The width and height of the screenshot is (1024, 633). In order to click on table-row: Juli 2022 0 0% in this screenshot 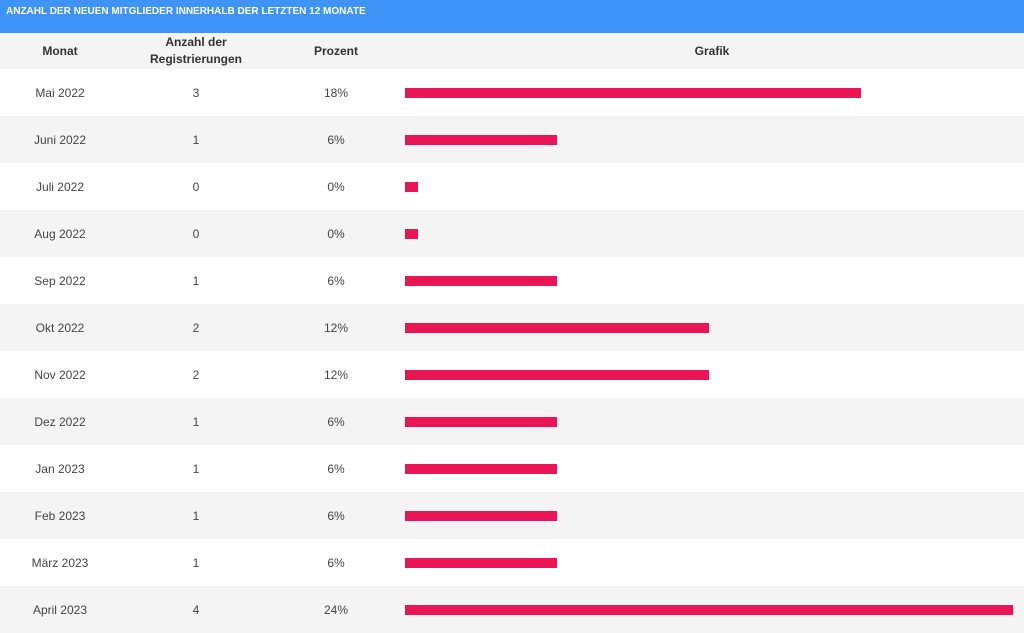, I will do `click(512, 186)`.